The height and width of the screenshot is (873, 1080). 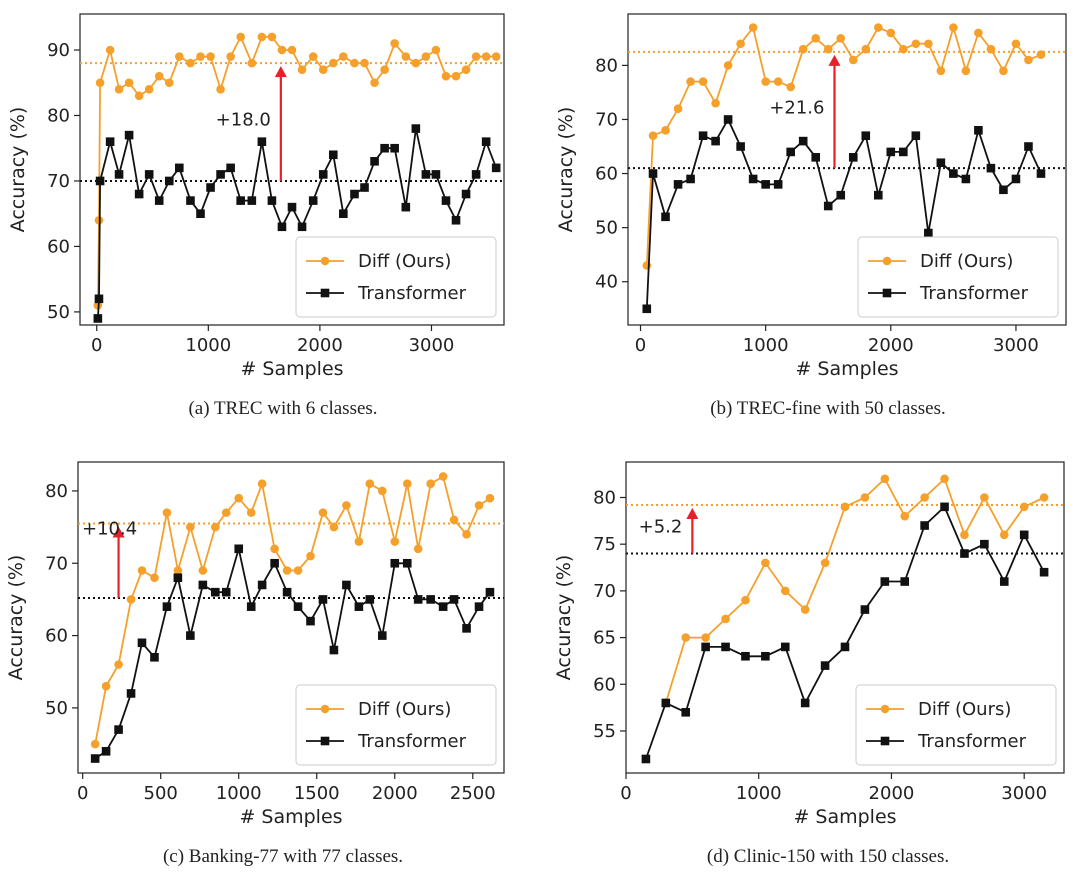 What do you see at coordinates (16, 618) in the screenshot?
I see `y-axis-label: Accuracy (%)` at bounding box center [16, 618].